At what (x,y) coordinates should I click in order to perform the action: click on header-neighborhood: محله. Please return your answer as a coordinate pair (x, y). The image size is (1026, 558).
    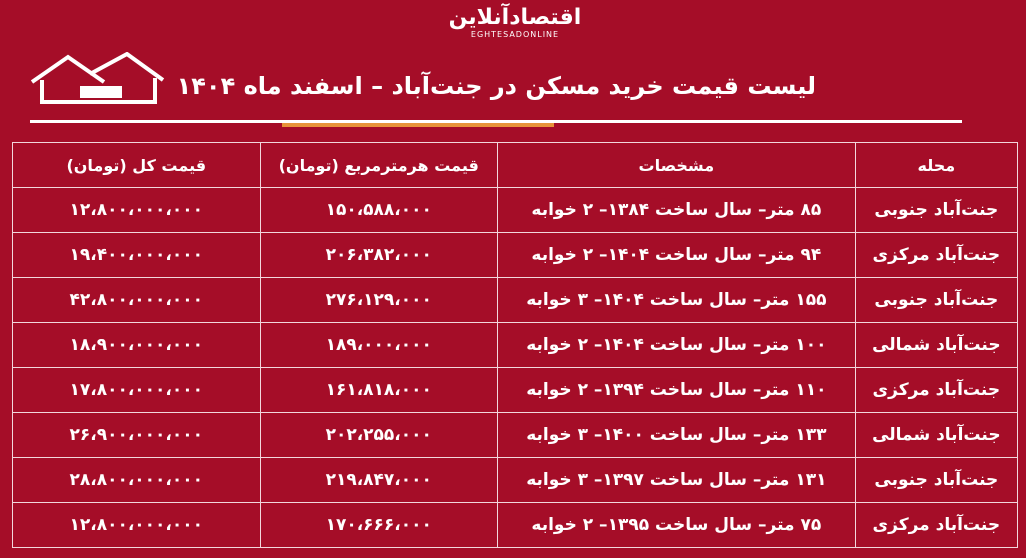
    Looking at the image, I should click on (936, 165).